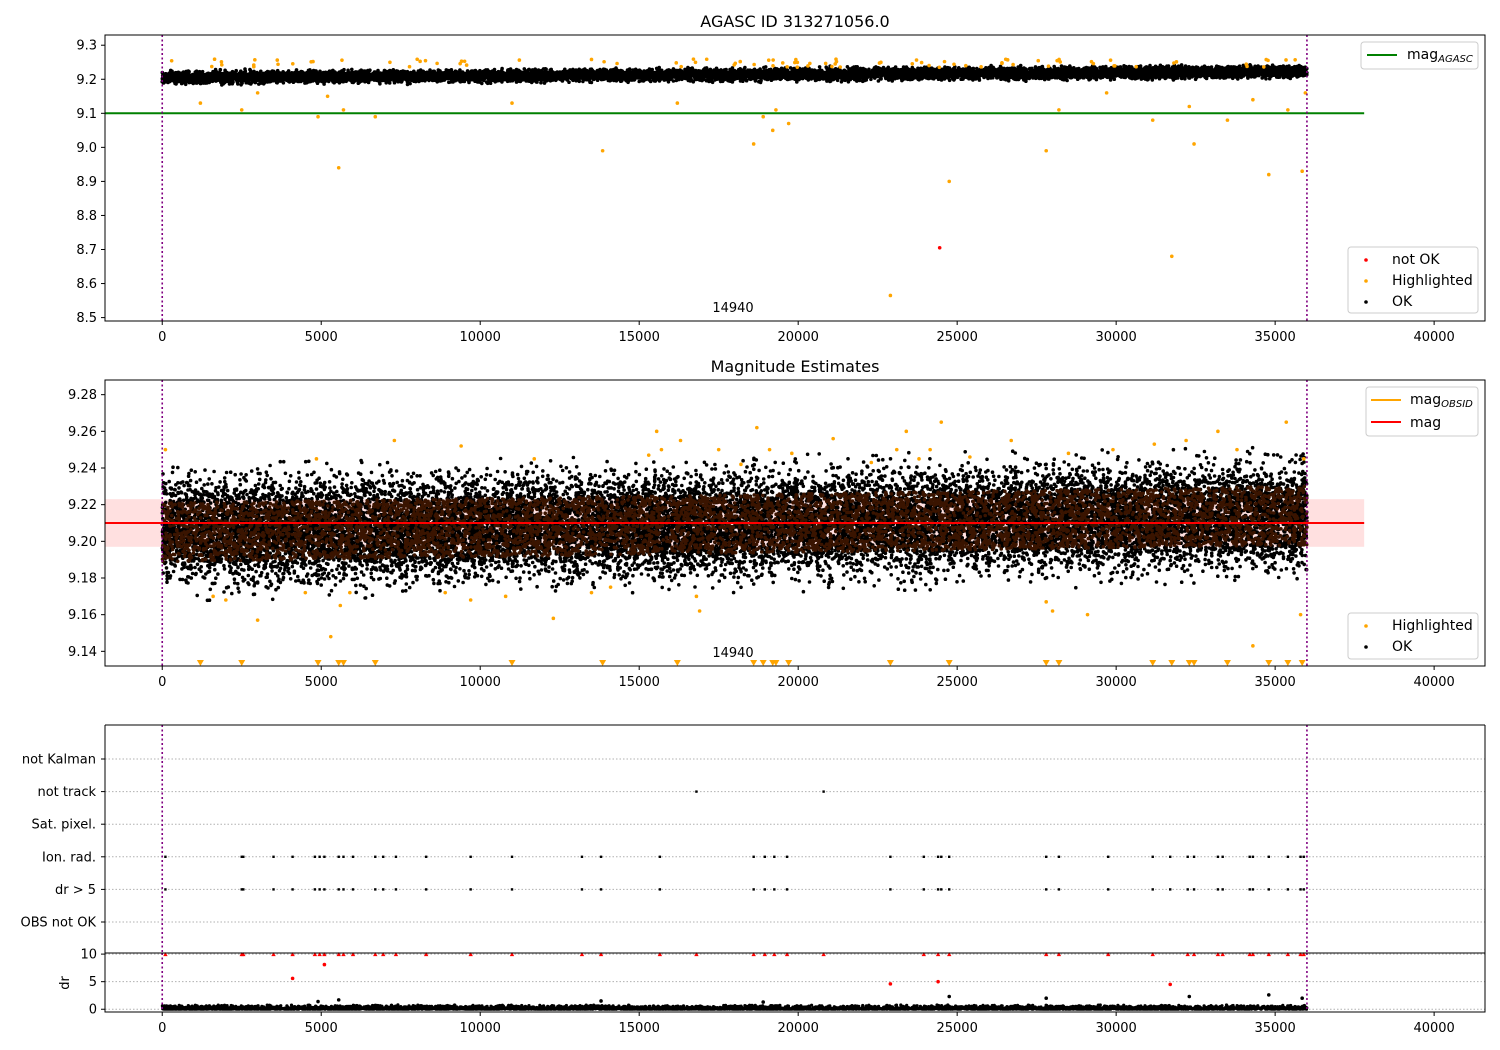  What do you see at coordinates (795, 982) in the screenshot?
I see `dr-axes-frame` at bounding box center [795, 982].